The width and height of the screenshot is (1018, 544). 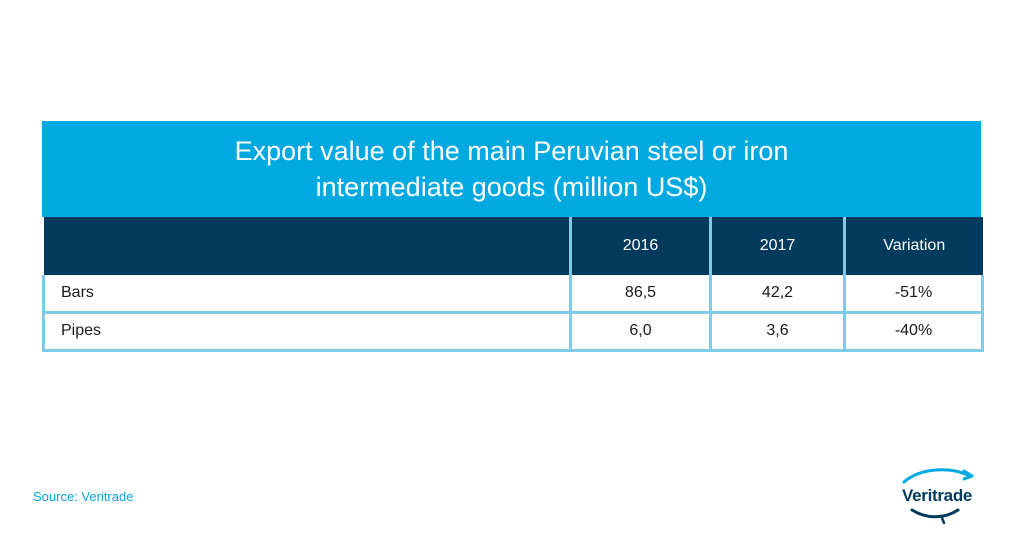 What do you see at coordinates (511, 187) in the screenshot?
I see `chart-title-line-2: intermediate goods (million US$)` at bounding box center [511, 187].